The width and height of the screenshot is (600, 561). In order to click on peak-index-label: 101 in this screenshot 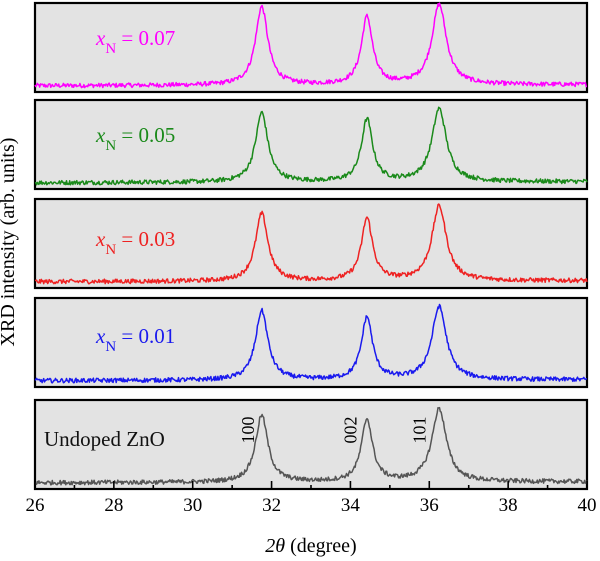, I will do `click(419, 430)`.